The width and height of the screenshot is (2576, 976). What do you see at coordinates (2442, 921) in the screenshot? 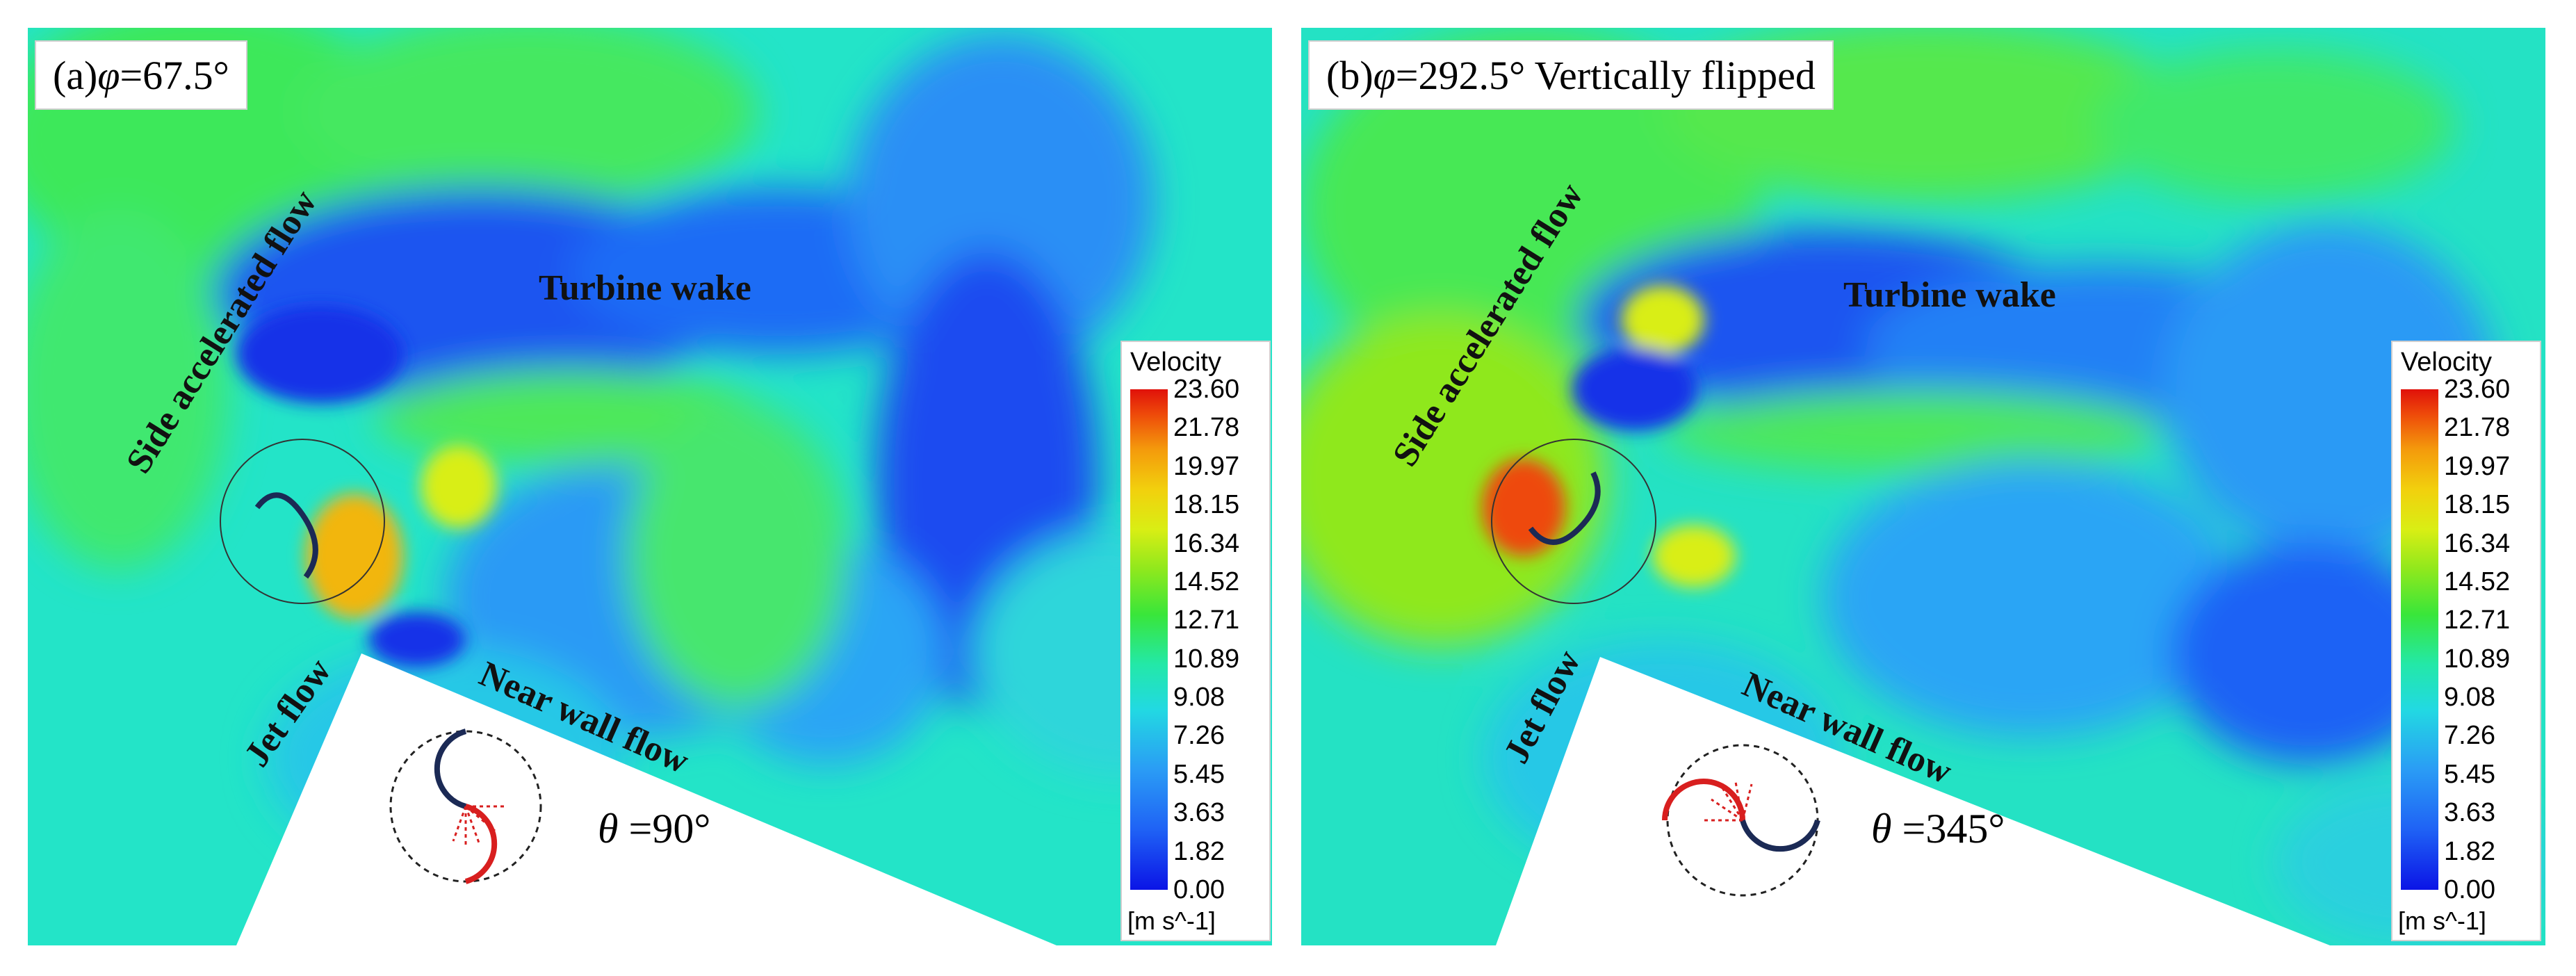
I see `legend-unit-b: [m s^-1]` at bounding box center [2442, 921].